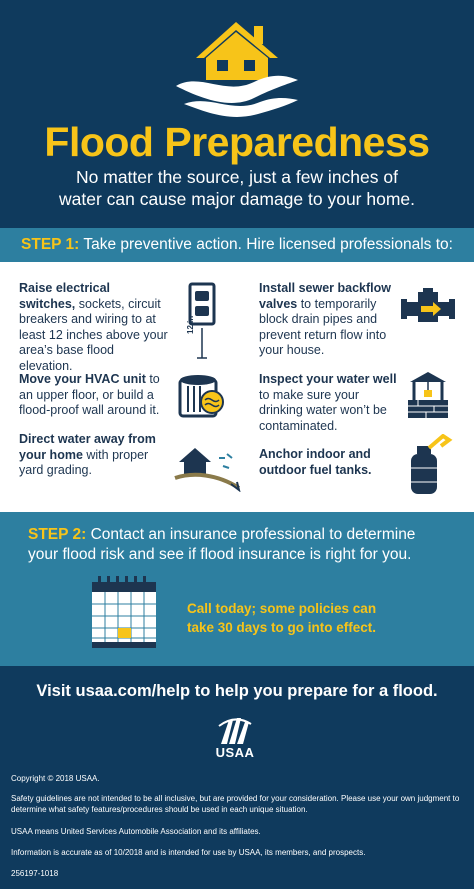 The height and width of the screenshot is (889, 474). What do you see at coordinates (65, 296) in the screenshot?
I see `tip-electrical-bold: Raise electrical switches,` at bounding box center [65, 296].